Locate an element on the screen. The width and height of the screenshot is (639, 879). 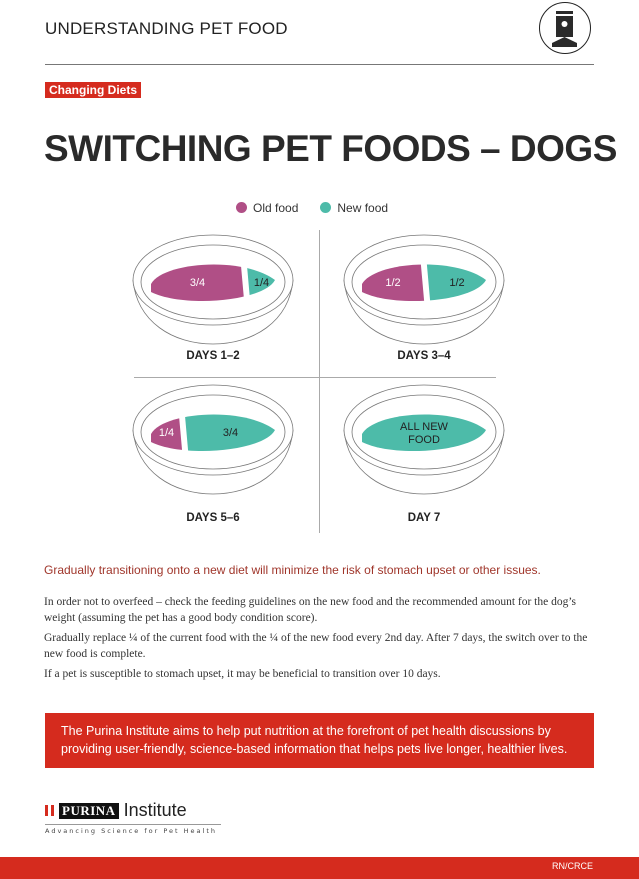
new-food-label: 1/2 is located at coordinates (456, 283).